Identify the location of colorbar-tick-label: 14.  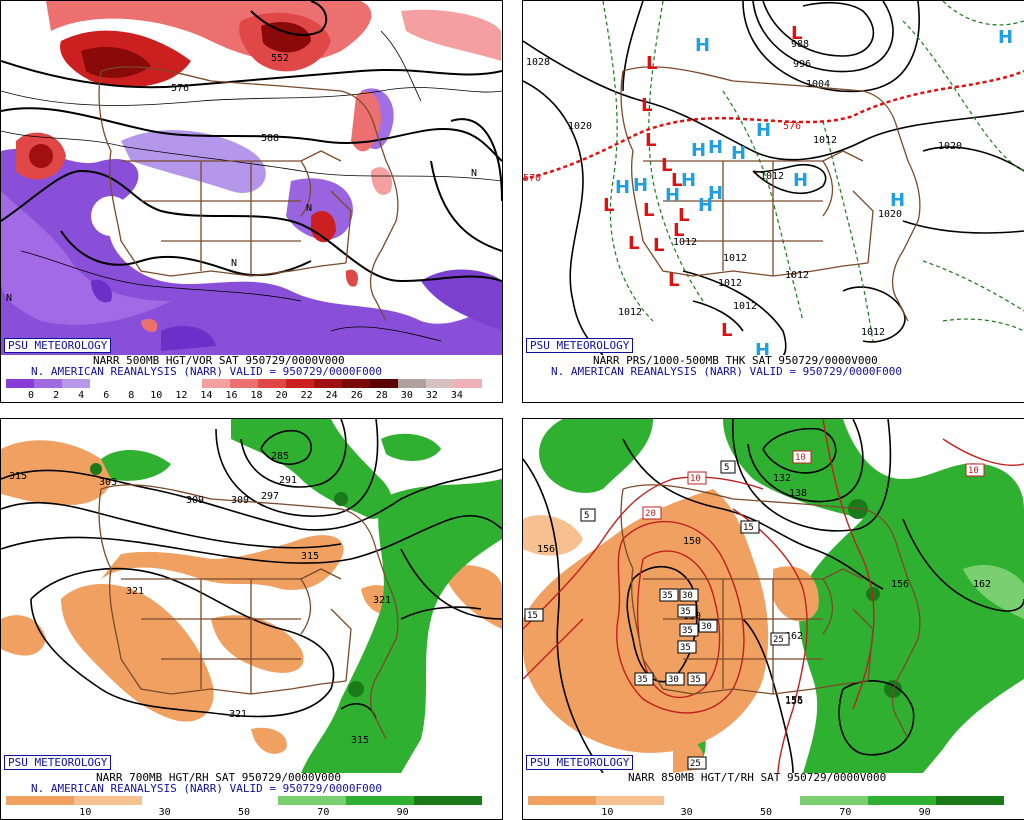
(206, 395).